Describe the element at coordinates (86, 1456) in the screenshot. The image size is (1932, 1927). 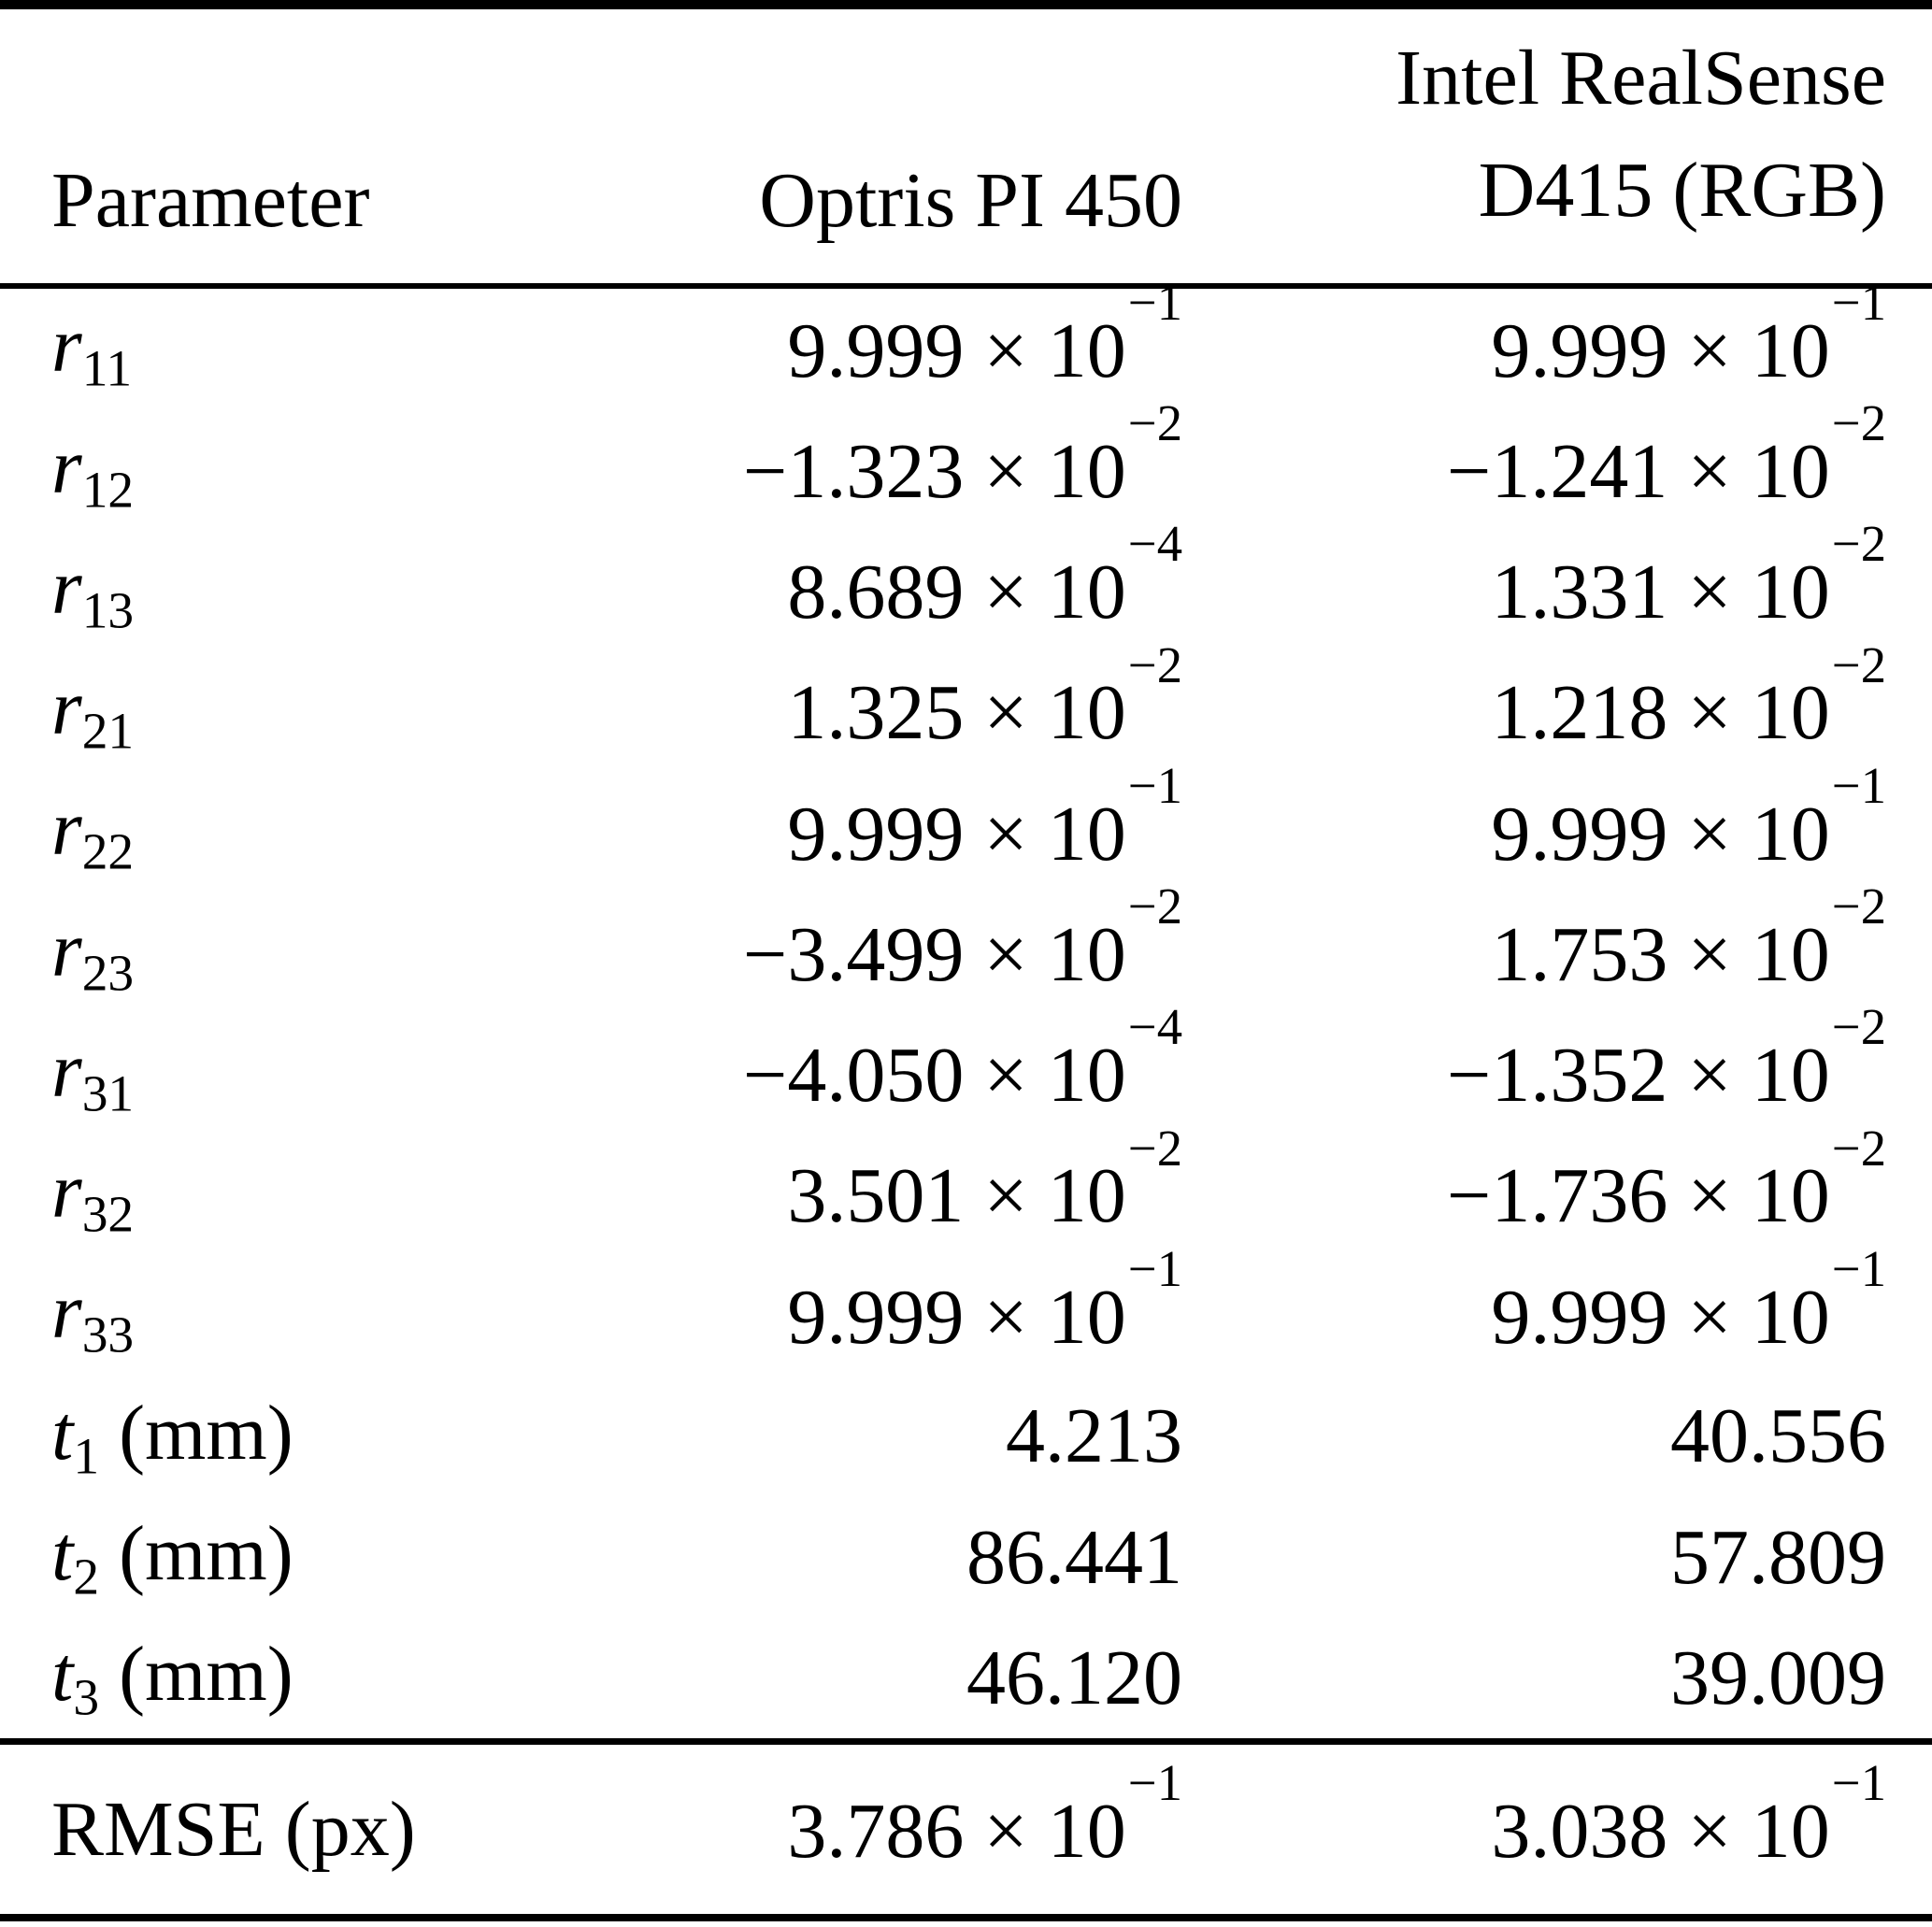
I see `param-subscript: 1` at that location.